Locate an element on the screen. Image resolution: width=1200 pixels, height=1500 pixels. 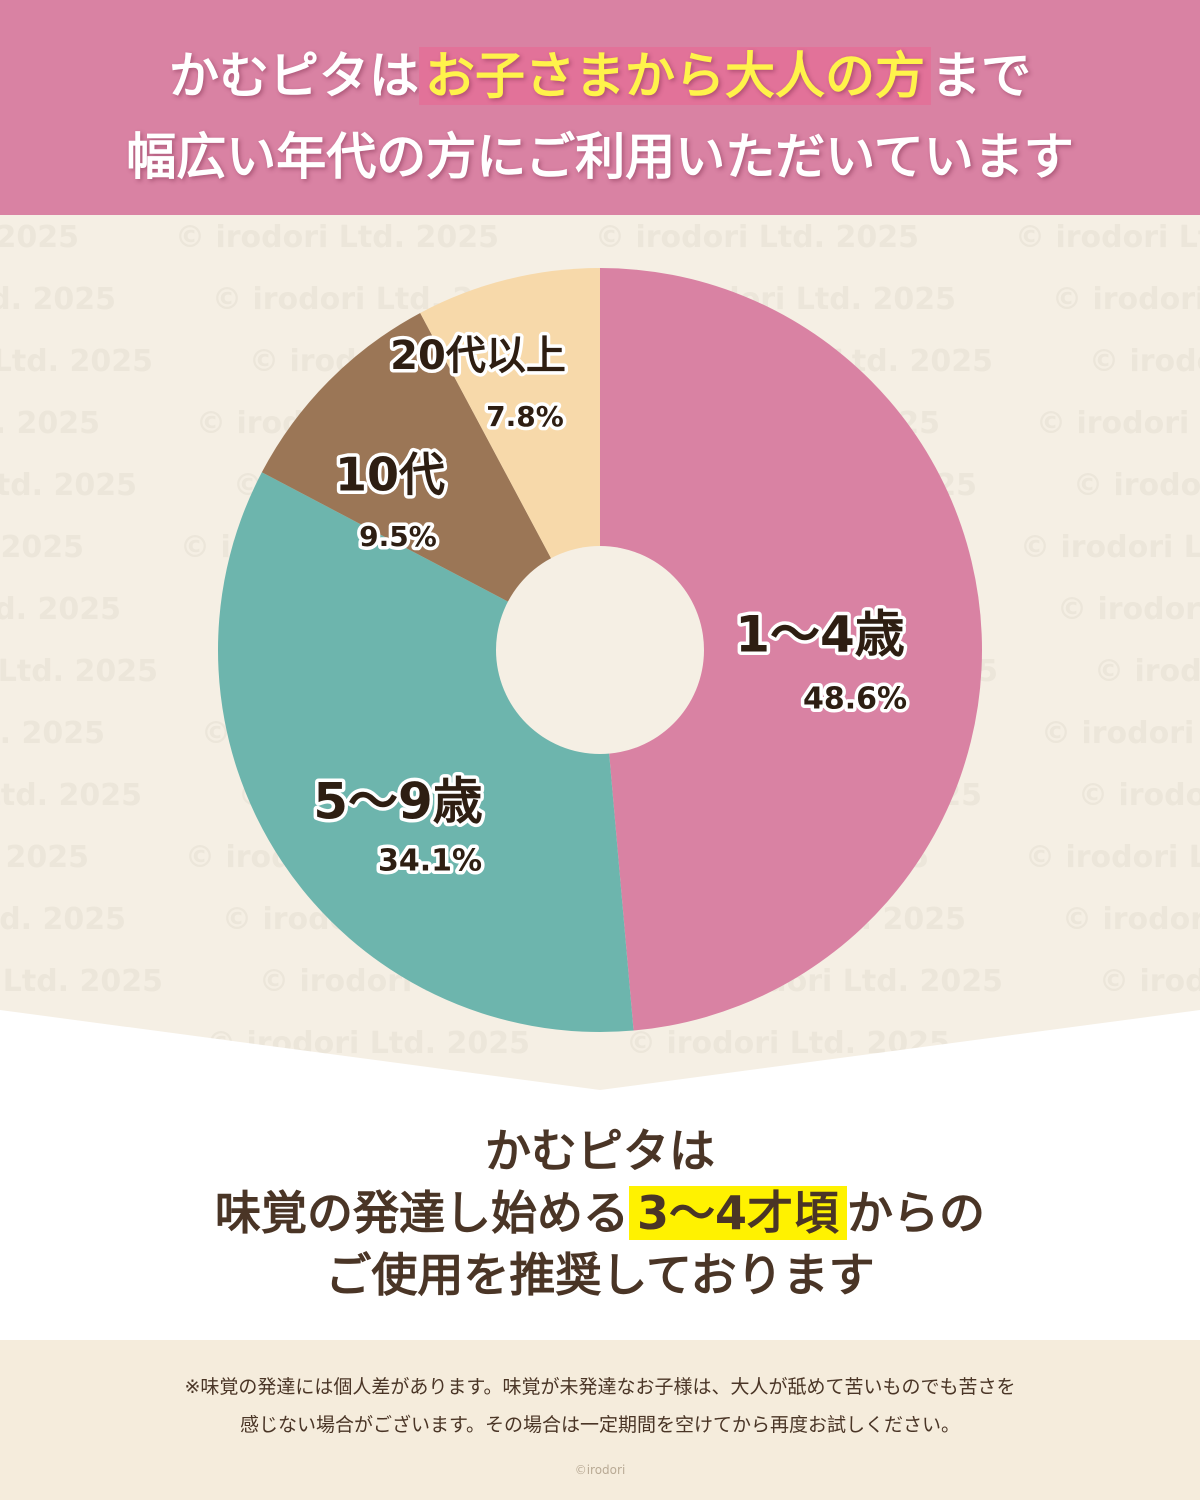
header-title-line1: かむピタは お子さまから大人の方 まで is located at coordinates (600, 72).